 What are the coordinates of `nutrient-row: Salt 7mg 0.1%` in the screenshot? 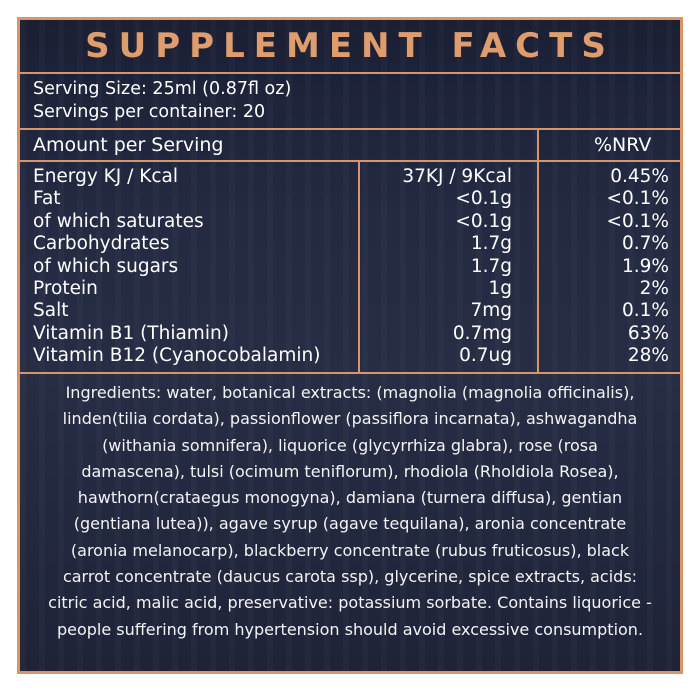 It's located at (350, 311).